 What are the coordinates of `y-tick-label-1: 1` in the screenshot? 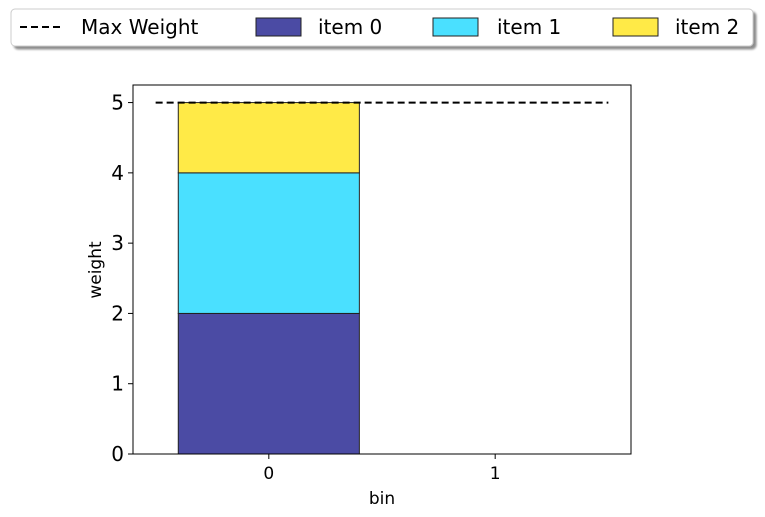 It's located at (117, 384).